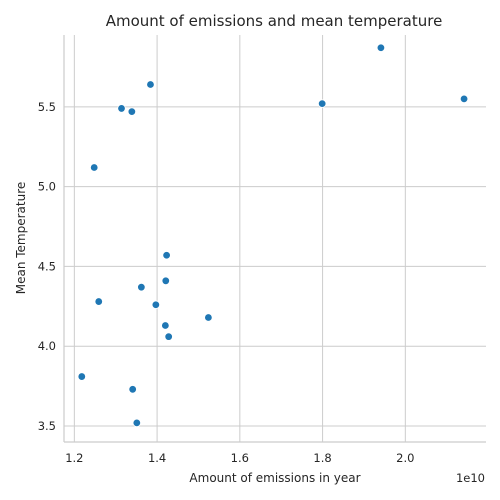 This screenshot has width=500, height=500. I want to click on y-tick-label: 5.0, so click(47, 187).